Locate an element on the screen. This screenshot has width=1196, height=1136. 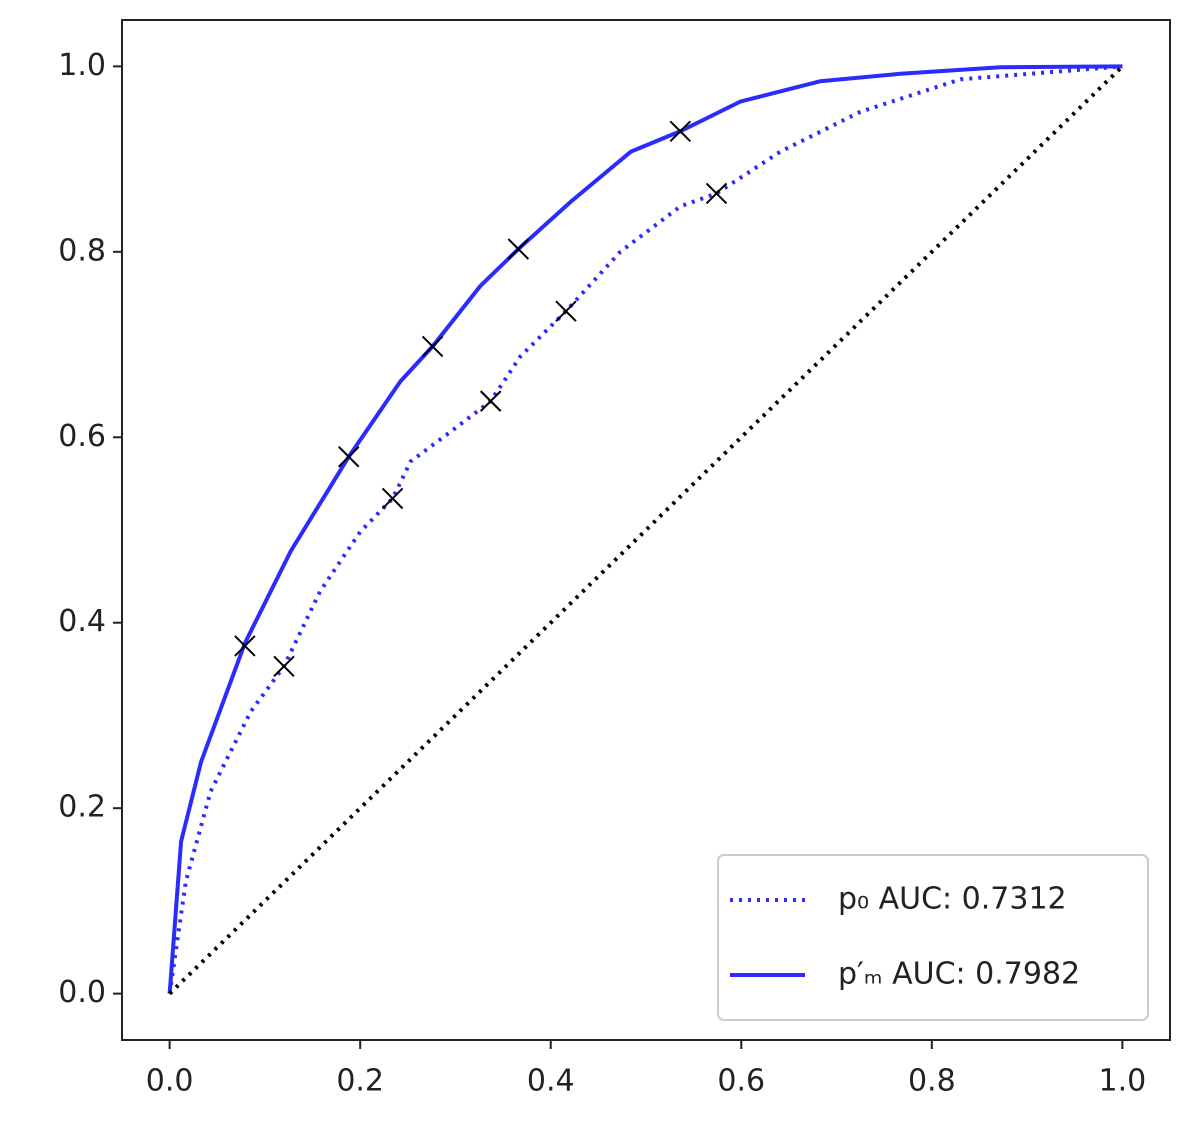
legend-box is located at coordinates (933, 937).